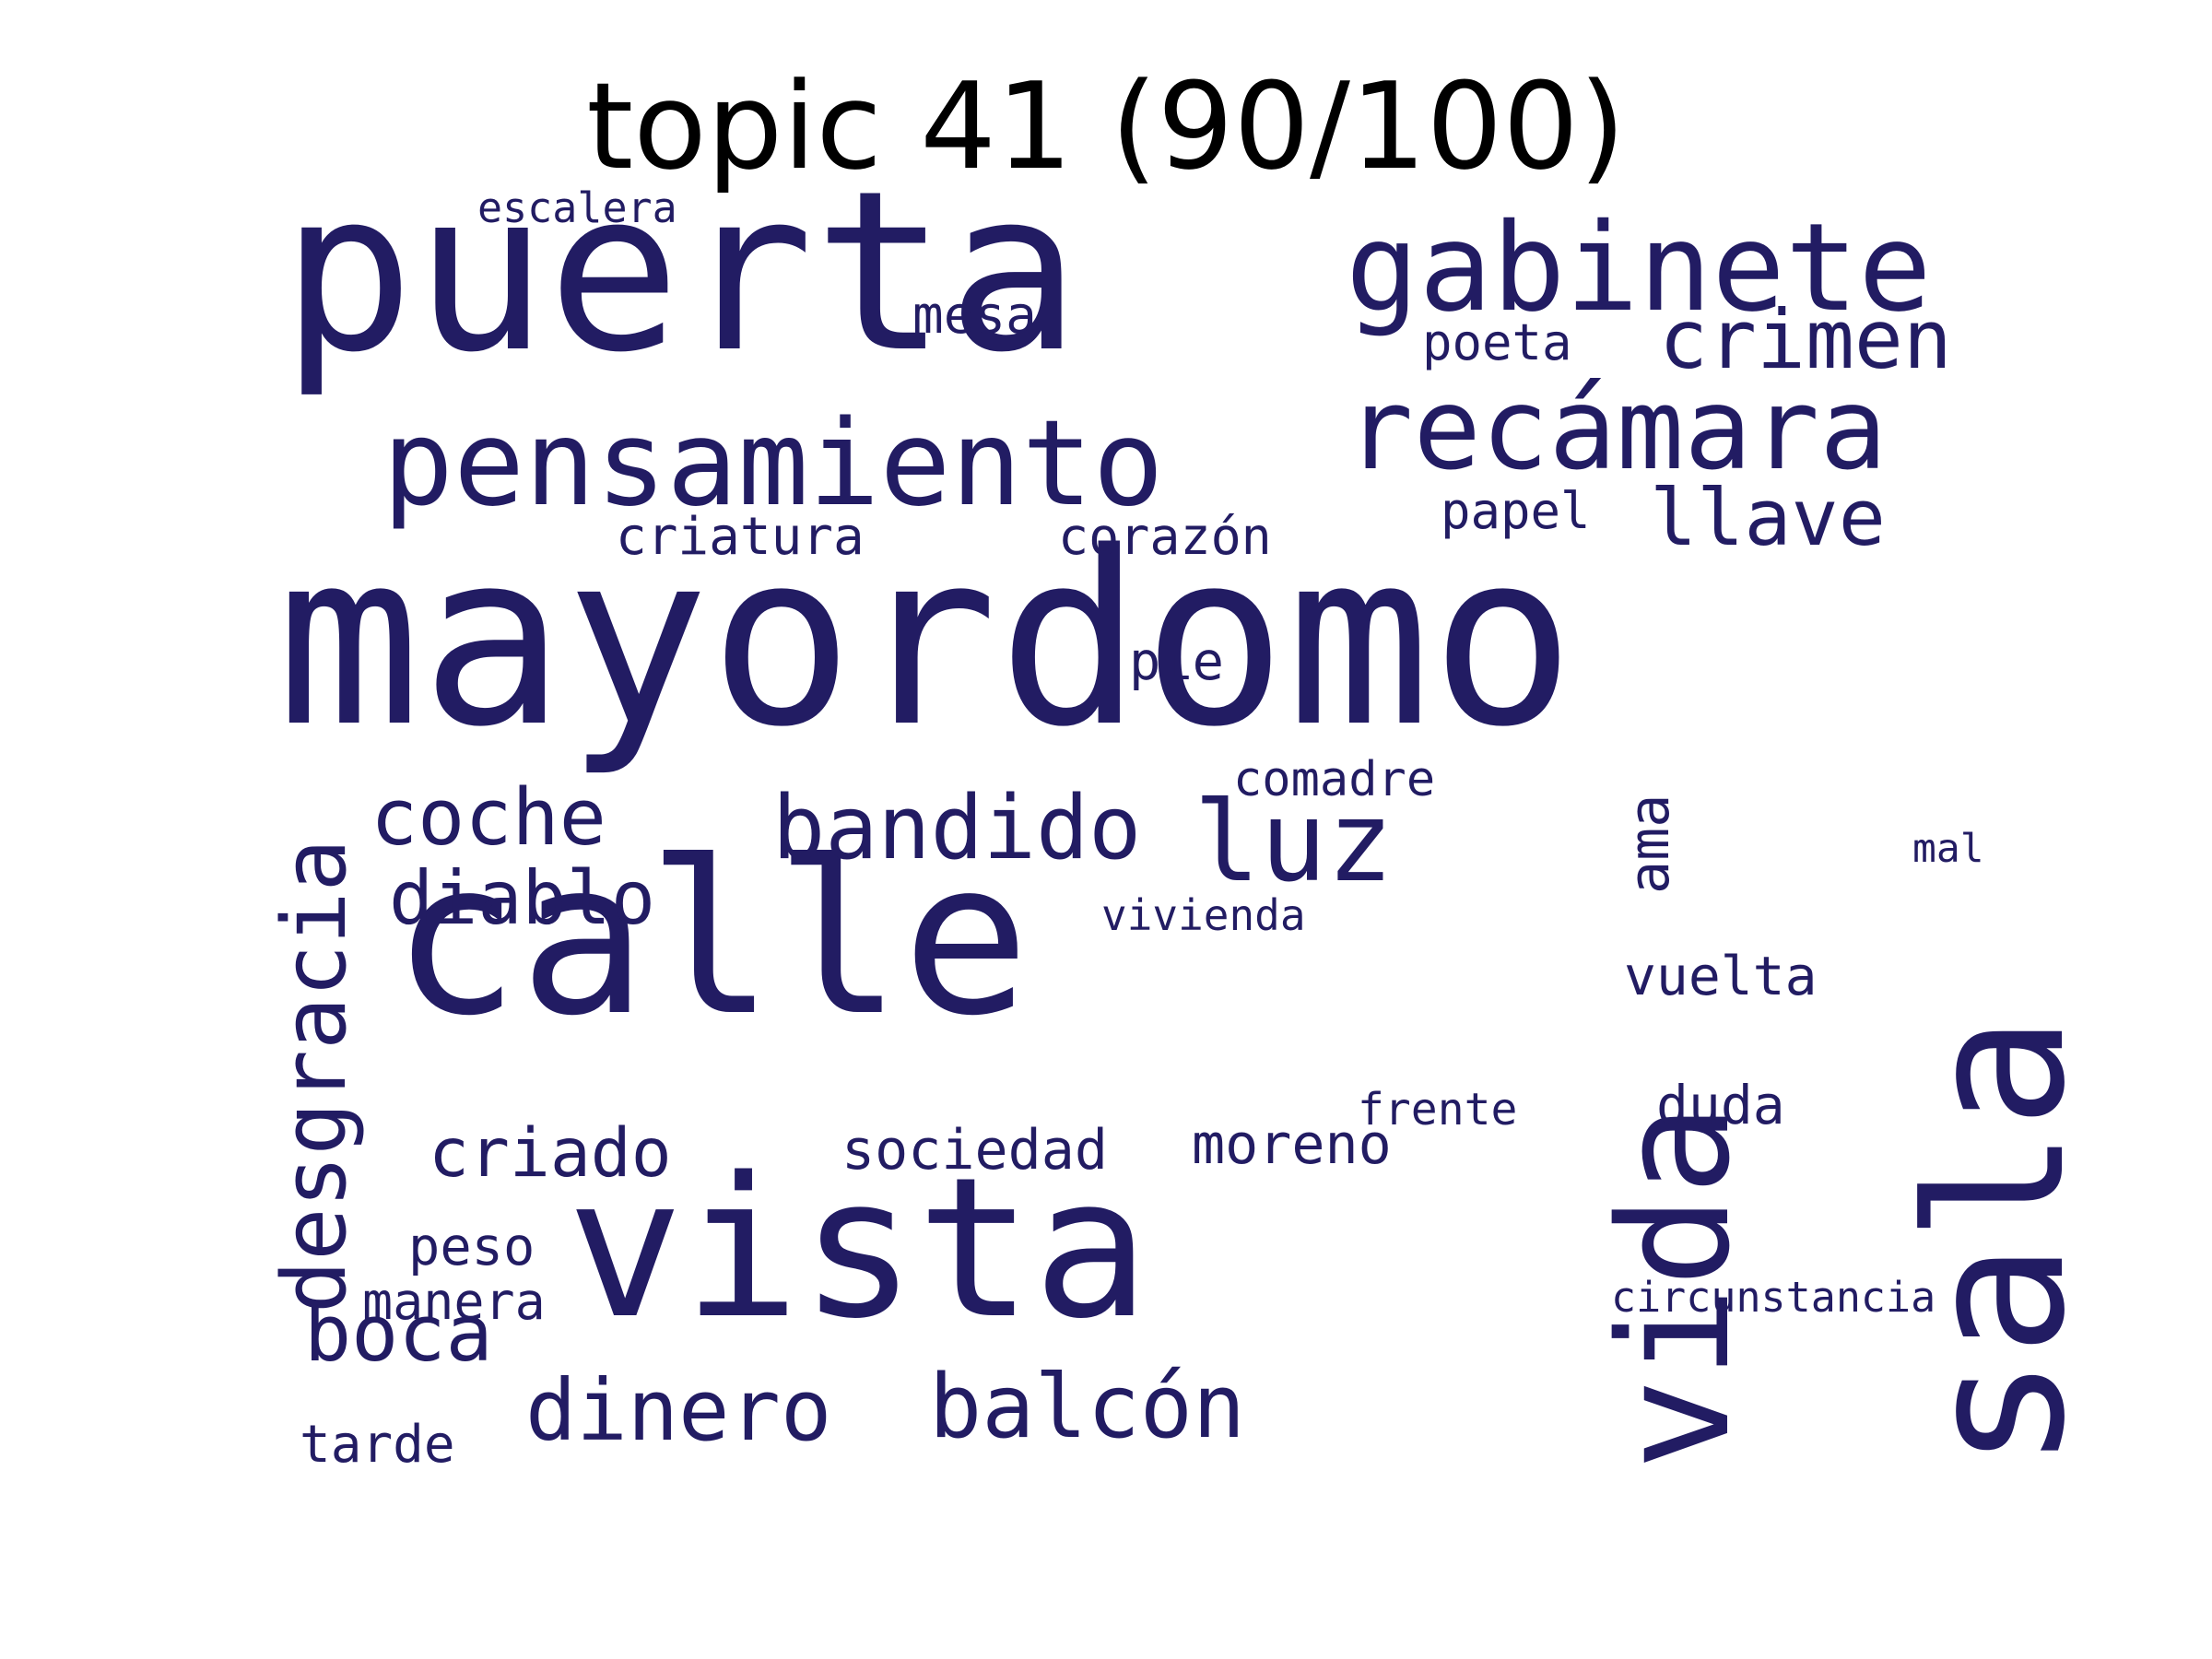 This screenshot has width=2212, height=1659. I want to click on word-coche: coche, so click(488, 818).